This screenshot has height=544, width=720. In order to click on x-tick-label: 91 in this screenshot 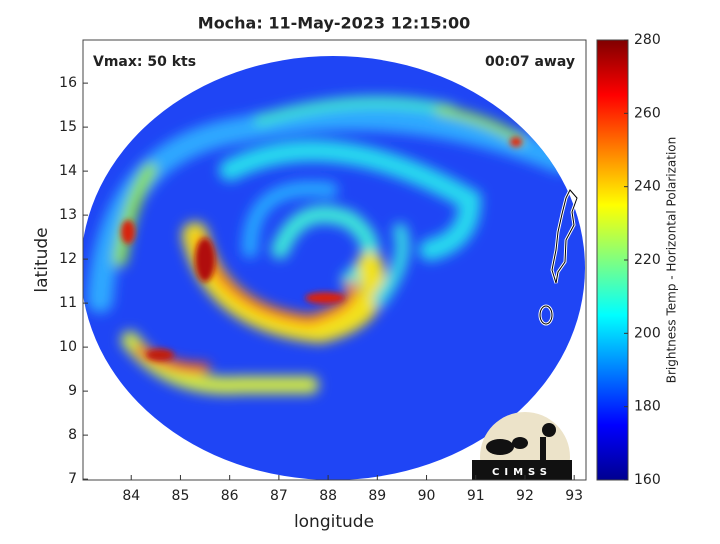, I will do `click(476, 496)`.